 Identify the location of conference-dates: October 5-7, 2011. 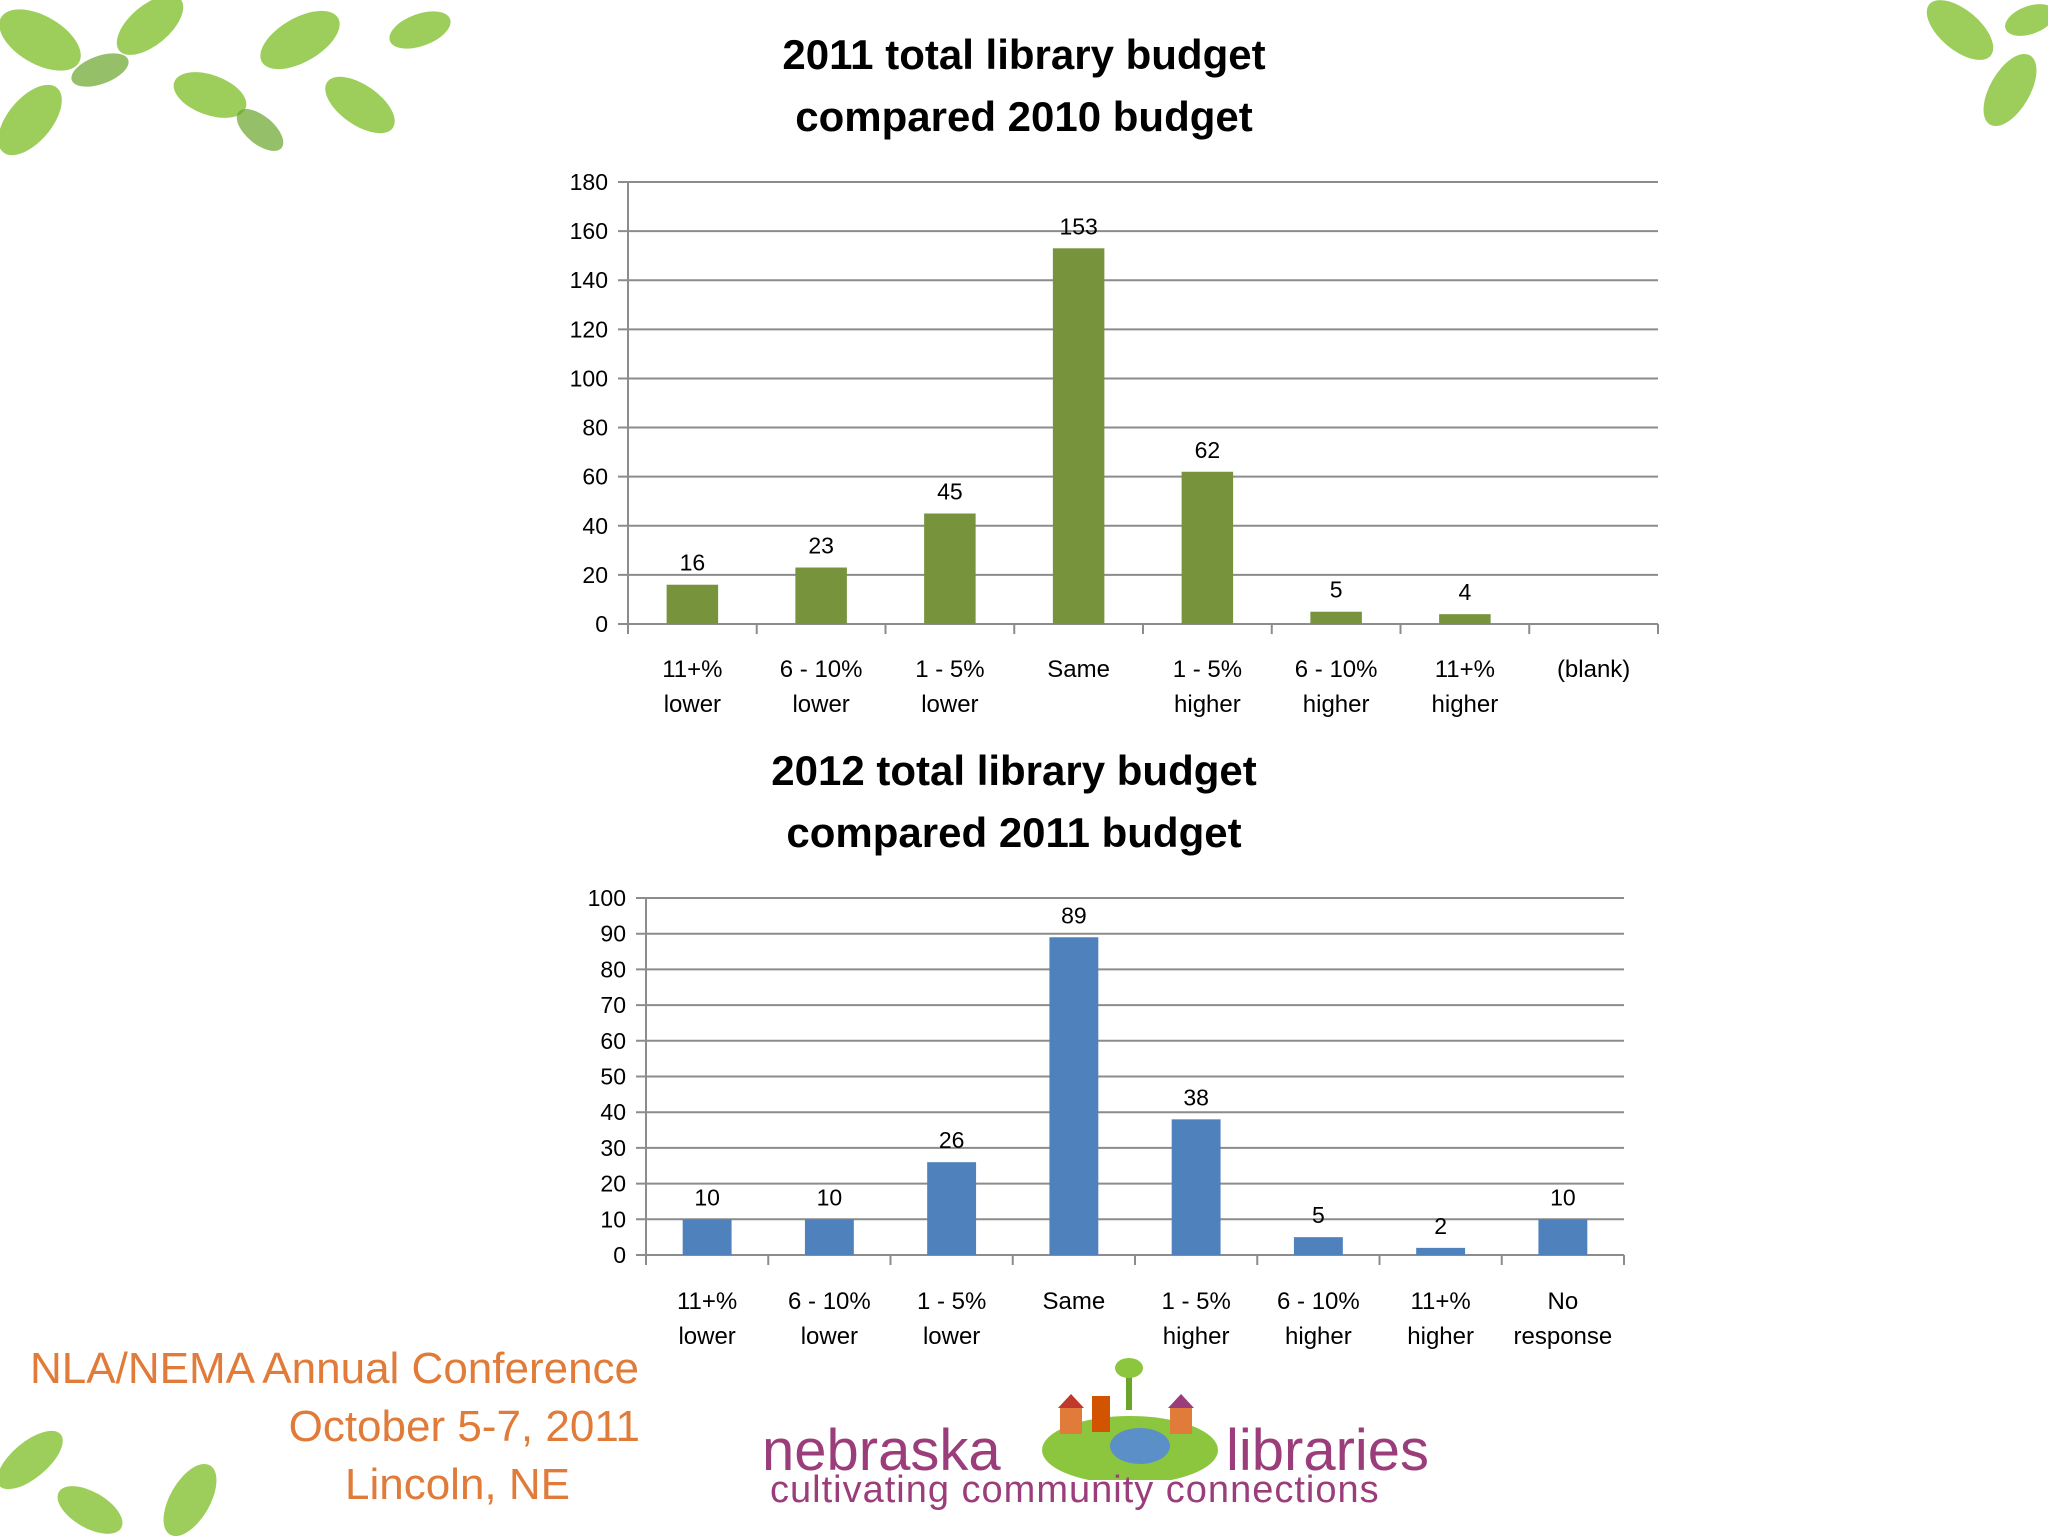
(464, 1426).